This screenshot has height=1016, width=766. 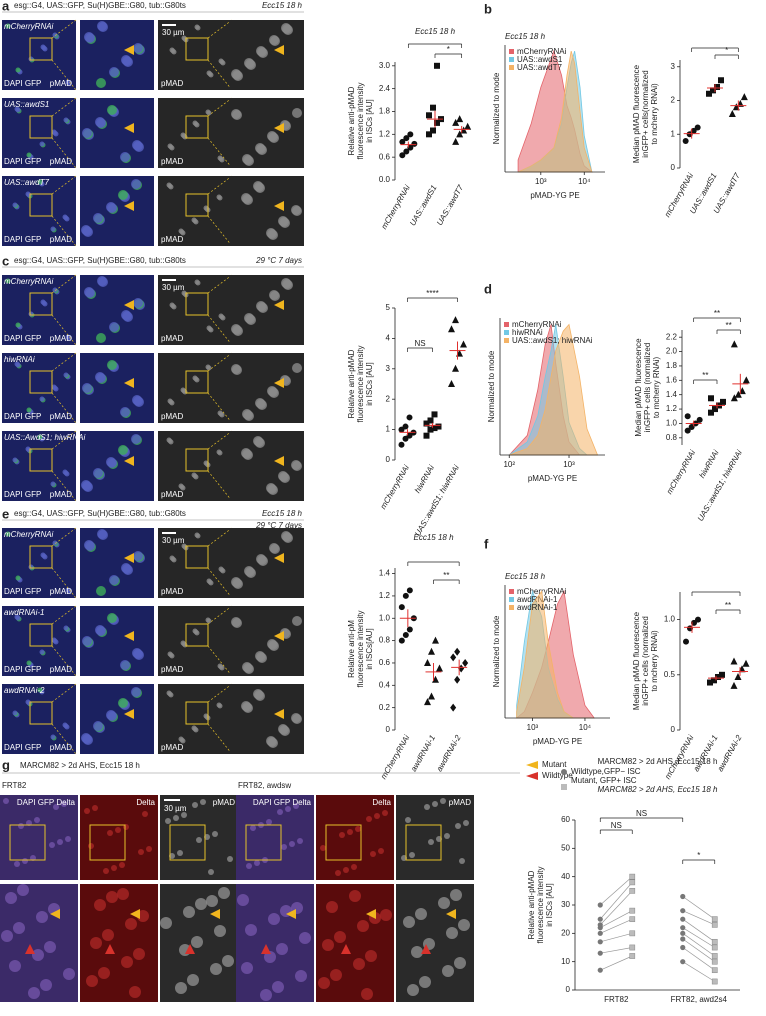 I want to click on condition-note: Ecc15 18 h, so click(x=282, y=513).